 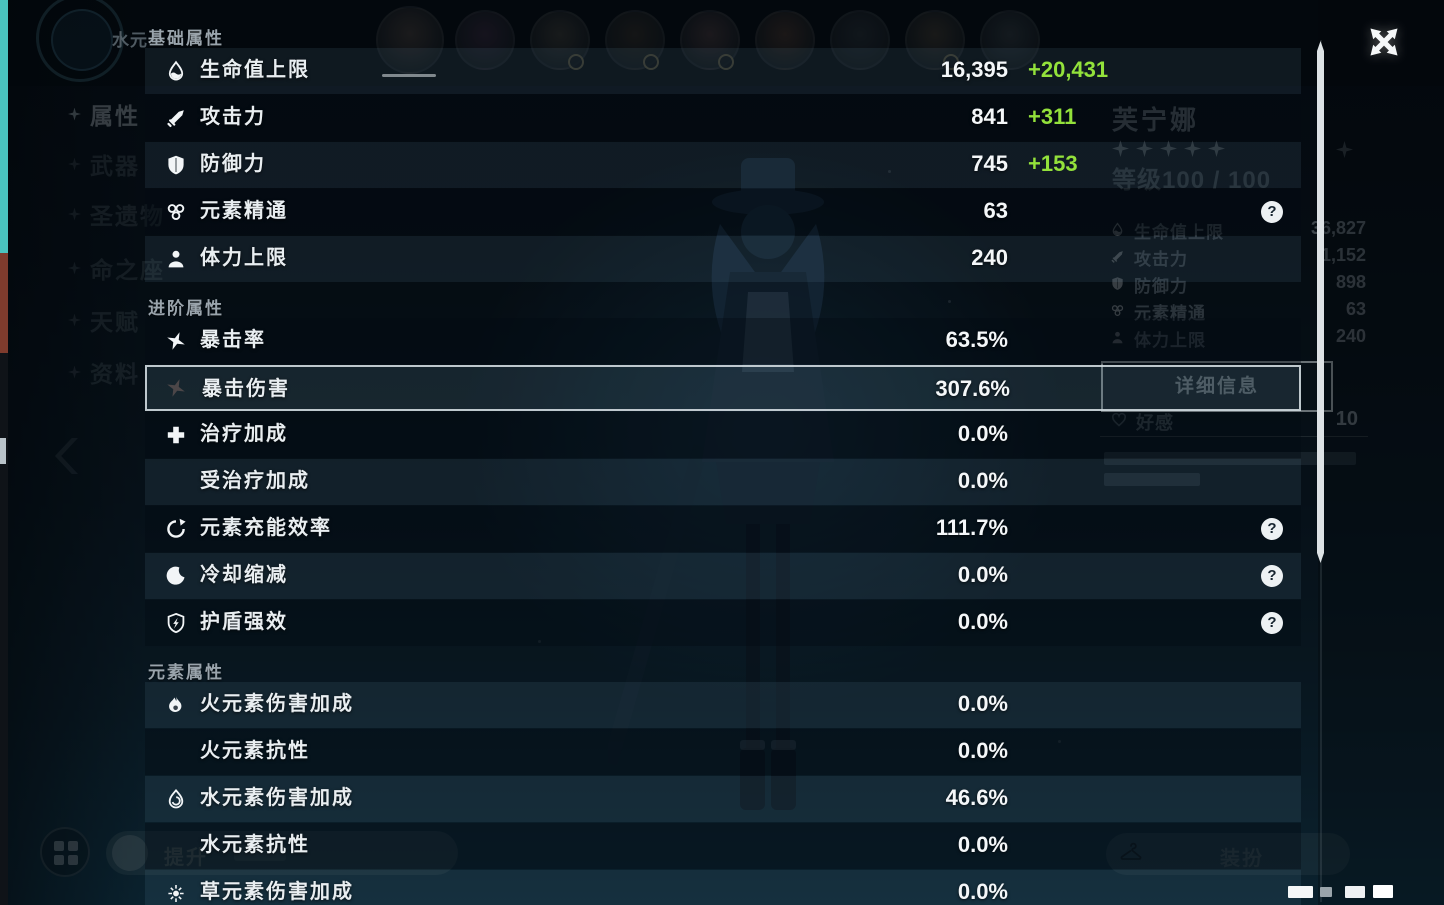 I want to click on bg-stat-row: 防御力 898, so click(x=1237, y=285).